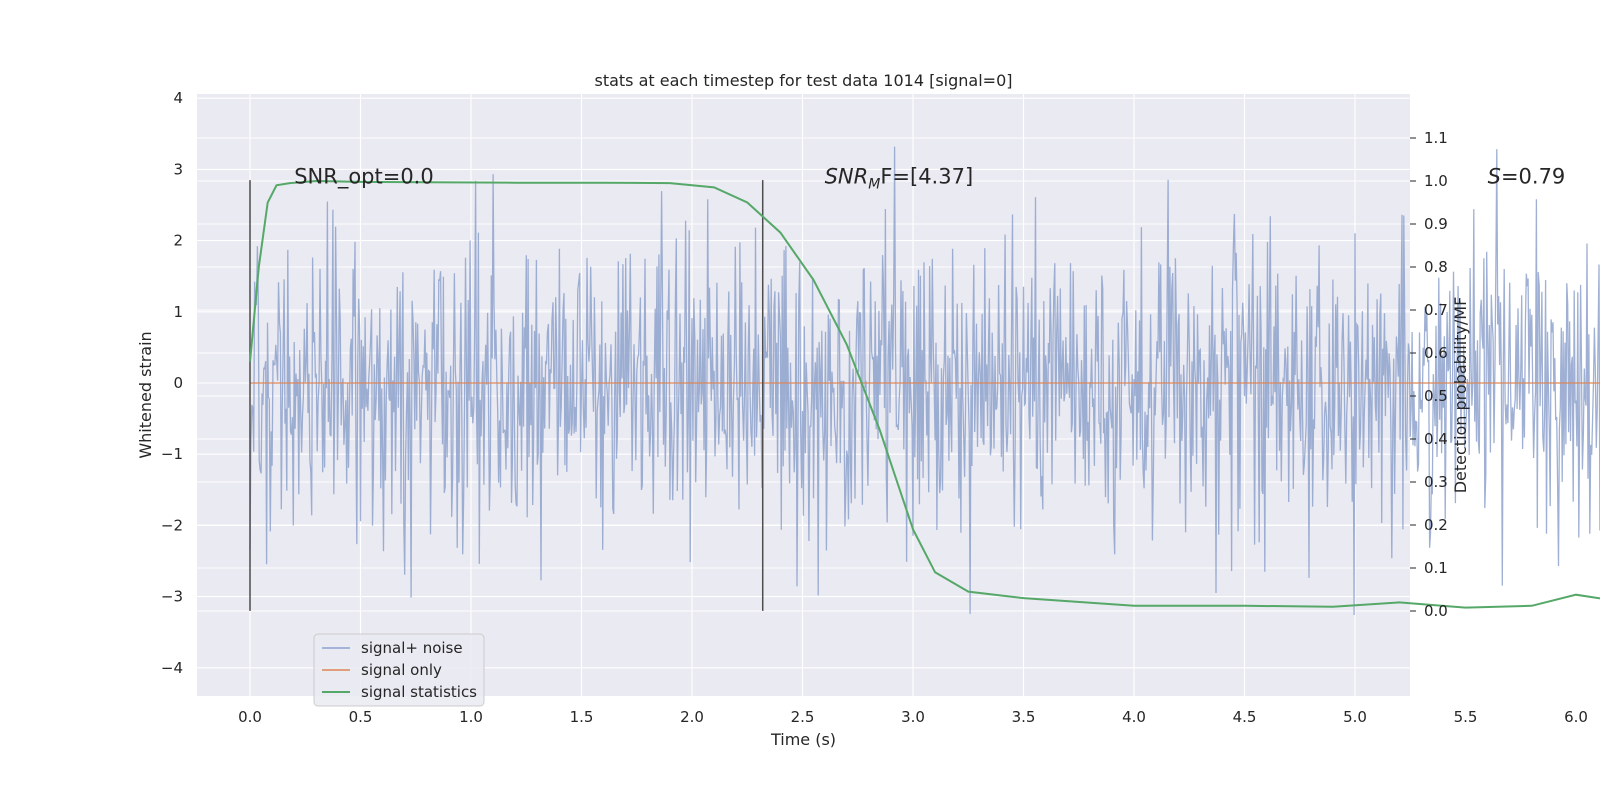  I want to click on y-right-tick-label: 1.0, so click(1436, 181).